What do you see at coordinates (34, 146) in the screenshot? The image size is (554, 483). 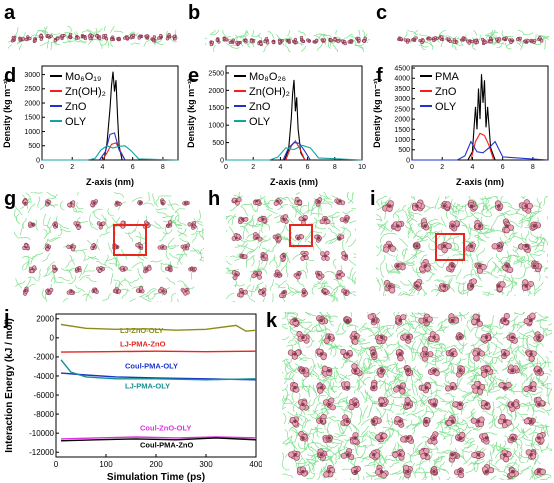 I see `y-tick-label: 500` at bounding box center [34, 146].